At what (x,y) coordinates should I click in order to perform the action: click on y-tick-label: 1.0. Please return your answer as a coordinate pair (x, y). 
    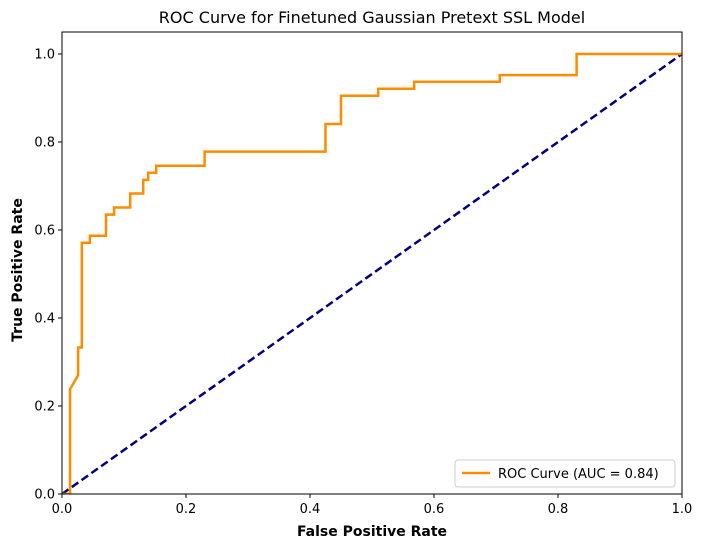
    Looking at the image, I should click on (44, 55).